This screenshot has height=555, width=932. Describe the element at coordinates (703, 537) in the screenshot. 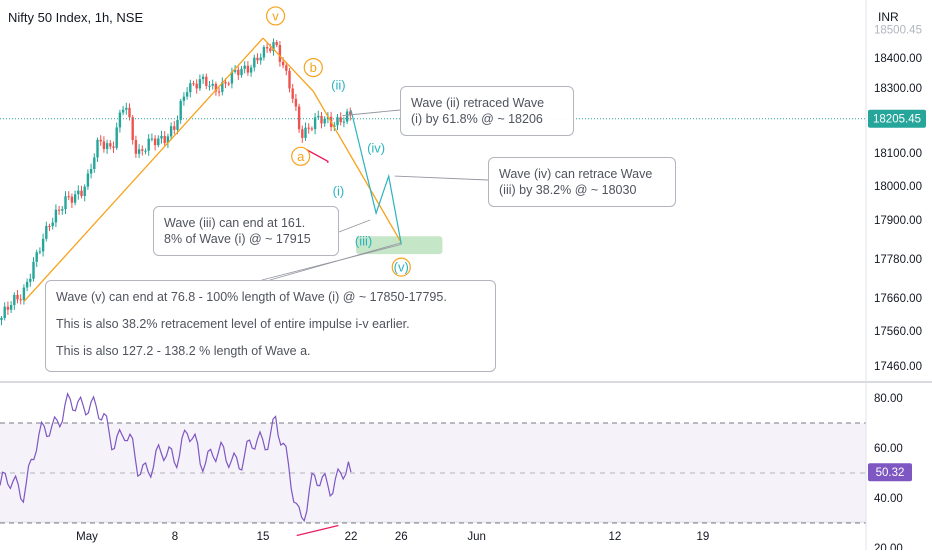

I see `time-tick-label: 19` at that location.